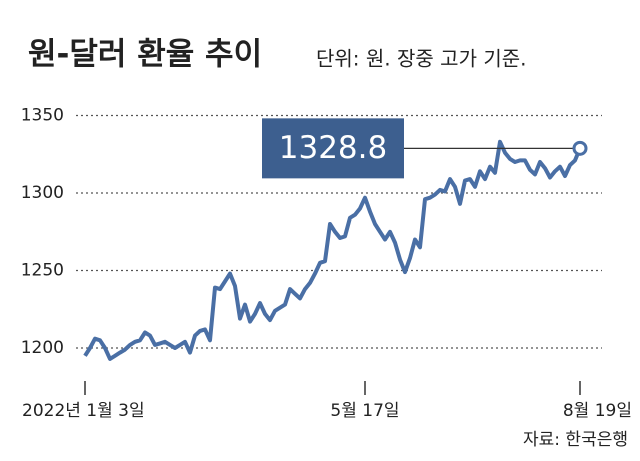 The height and width of the screenshot is (461, 640). Describe the element at coordinates (575, 440) in the screenshot. I see `source: 자료: 한국은행` at that location.